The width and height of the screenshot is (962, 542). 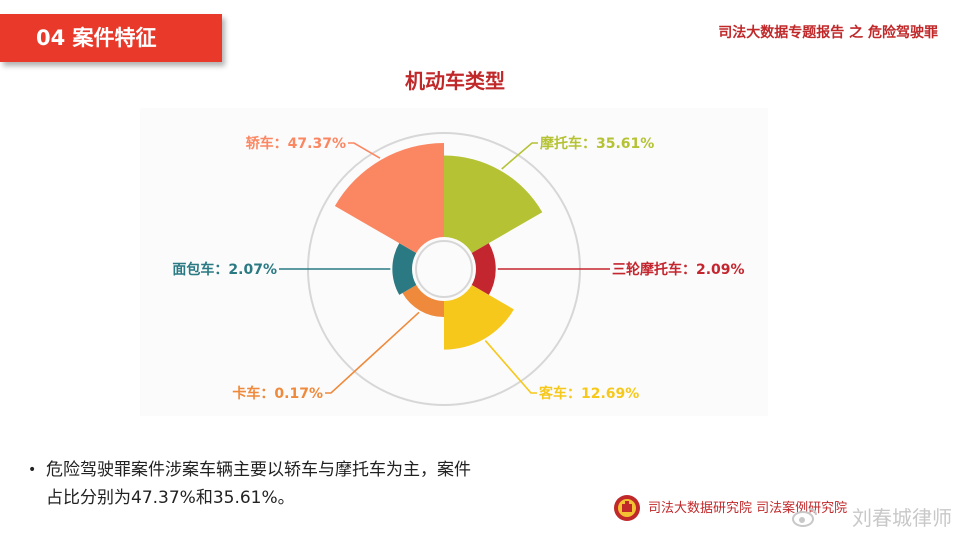 What do you see at coordinates (170, 498) in the screenshot?
I see `summary-line-2: 占比分别为47.37%和35.61%。` at bounding box center [170, 498].